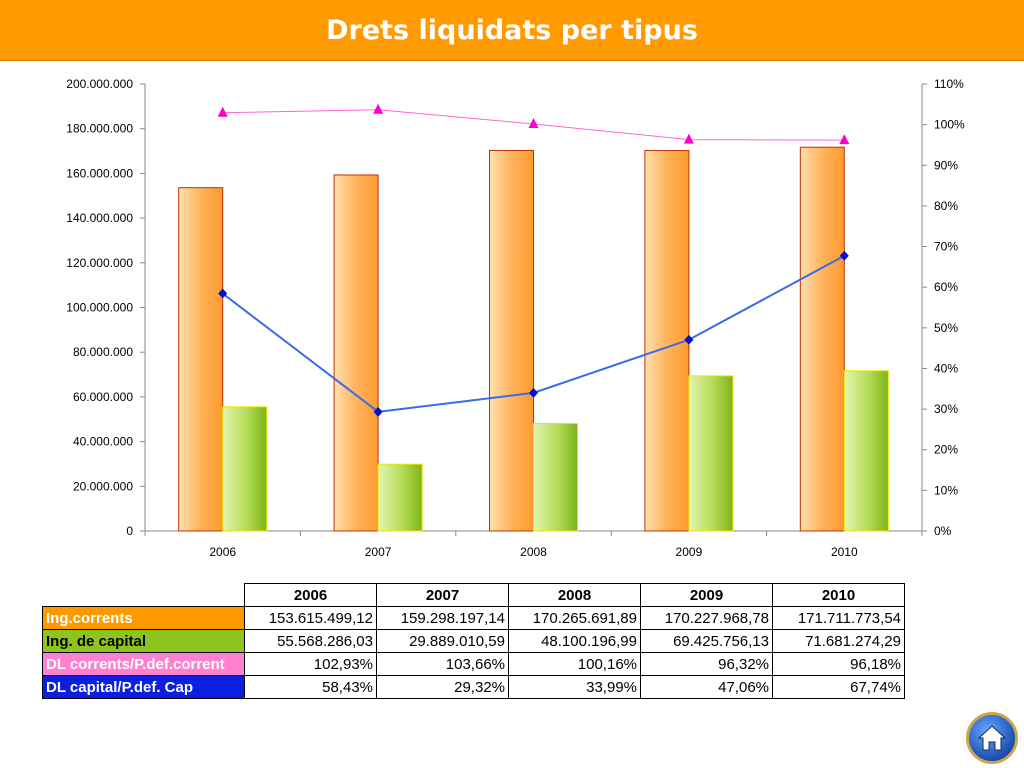 The height and width of the screenshot is (768, 1024). What do you see at coordinates (143, 664) in the screenshot?
I see `row-label-dl-corrents: DL corrents/P.def.corrent` at bounding box center [143, 664].